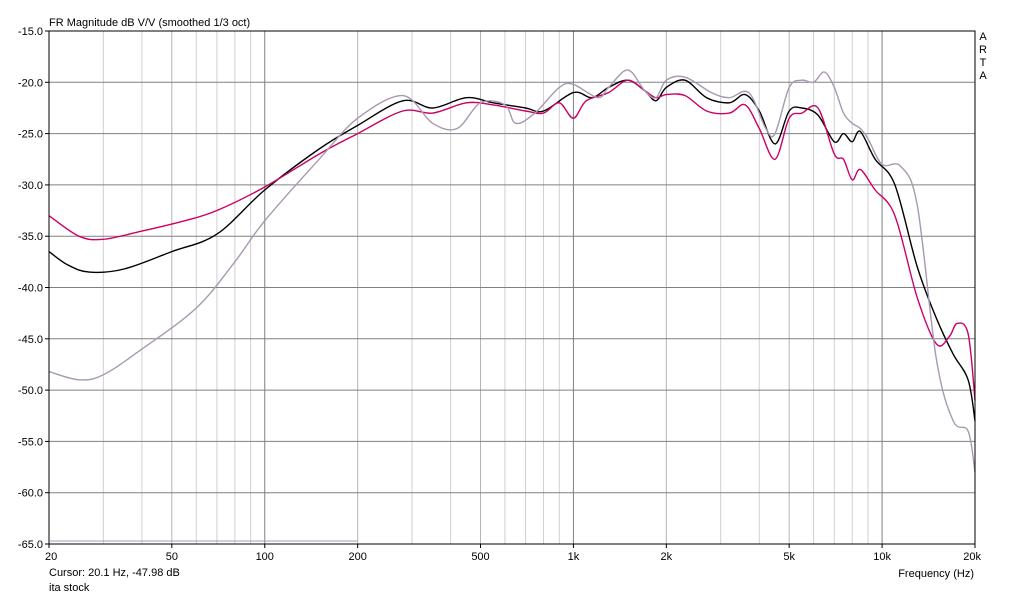  What do you see at coordinates (114, 573) in the screenshot?
I see `cursor-readout: Cursor: 20.1 Hz, -47.98 dB` at bounding box center [114, 573].